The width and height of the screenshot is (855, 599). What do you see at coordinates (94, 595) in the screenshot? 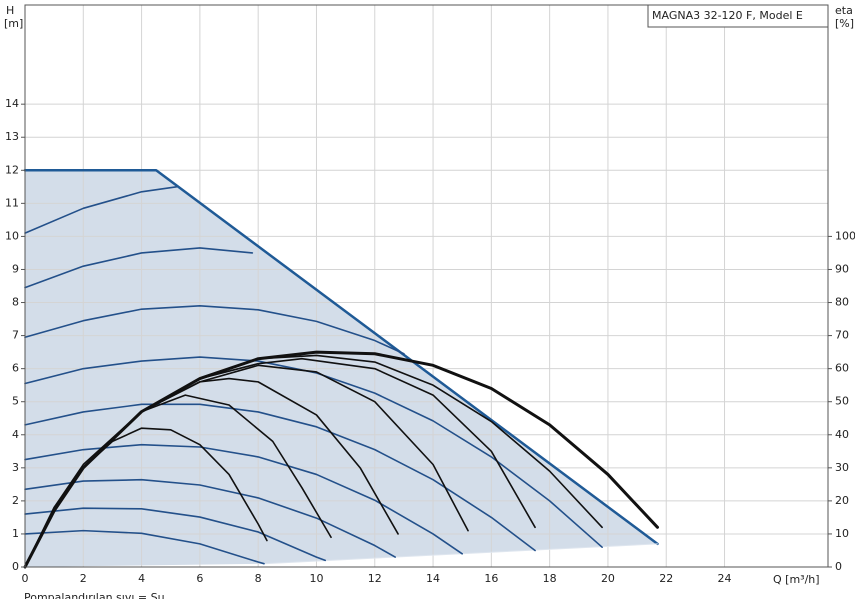
I see `footnote: Pompalandırılan sıvı = Su` at bounding box center [94, 595].